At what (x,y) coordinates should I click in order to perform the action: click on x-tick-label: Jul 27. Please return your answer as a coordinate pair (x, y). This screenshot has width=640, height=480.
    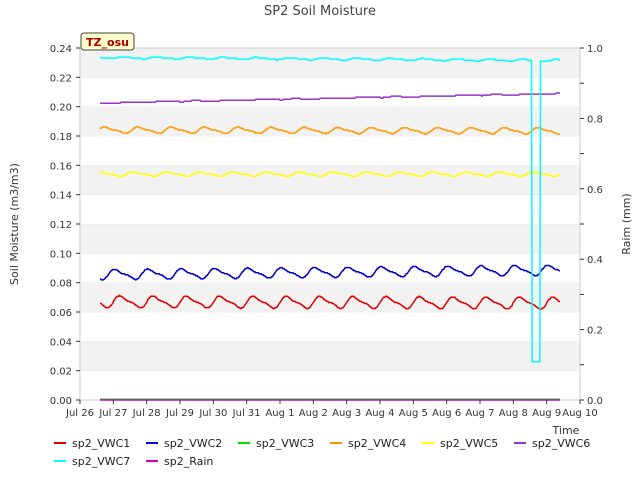
    Looking at the image, I should click on (112, 413).